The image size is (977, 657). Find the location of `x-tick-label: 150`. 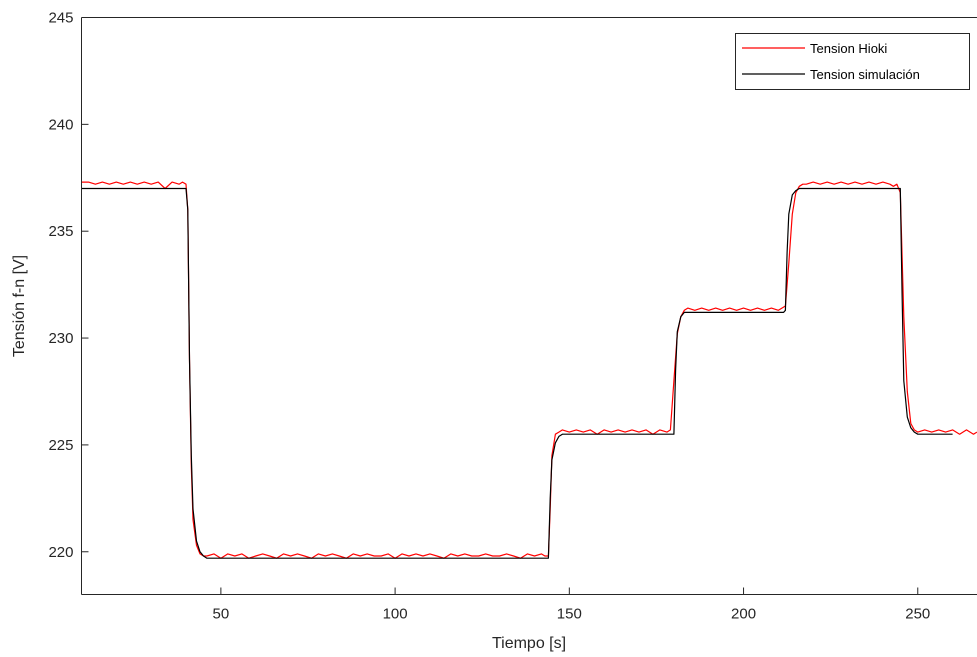

x-tick-label: 150 is located at coordinates (569, 614).